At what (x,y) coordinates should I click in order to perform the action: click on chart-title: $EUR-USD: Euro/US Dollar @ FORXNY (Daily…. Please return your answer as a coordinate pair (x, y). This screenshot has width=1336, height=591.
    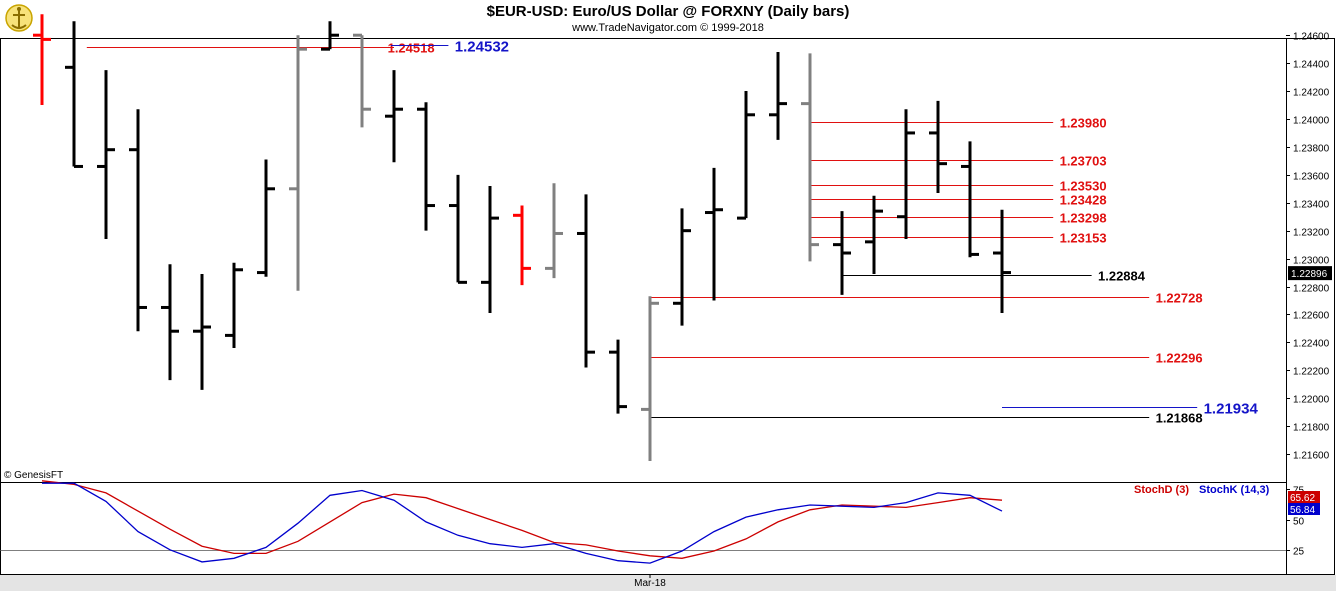
    Looking at the image, I should click on (668, 11).